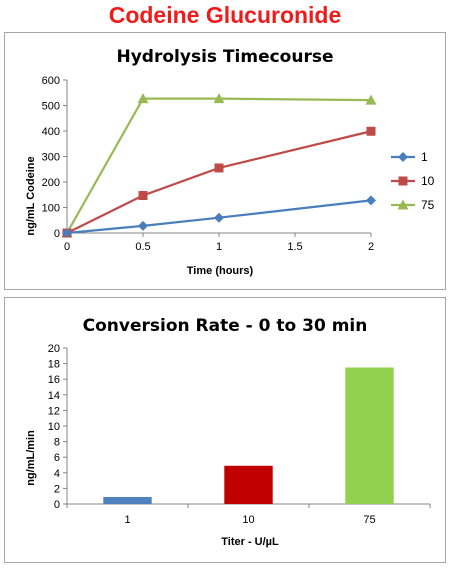 This screenshot has width=450, height=569. Describe the element at coordinates (57, 474) in the screenshot. I see `bar-chart-y-tick-label: 4` at that location.